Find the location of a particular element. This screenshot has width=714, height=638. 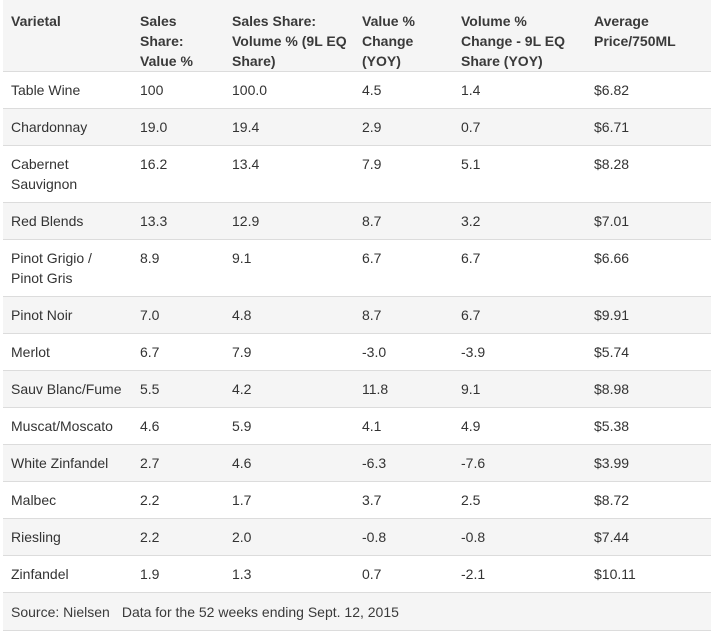

cell-volume-change: 9.1 is located at coordinates (519, 389).